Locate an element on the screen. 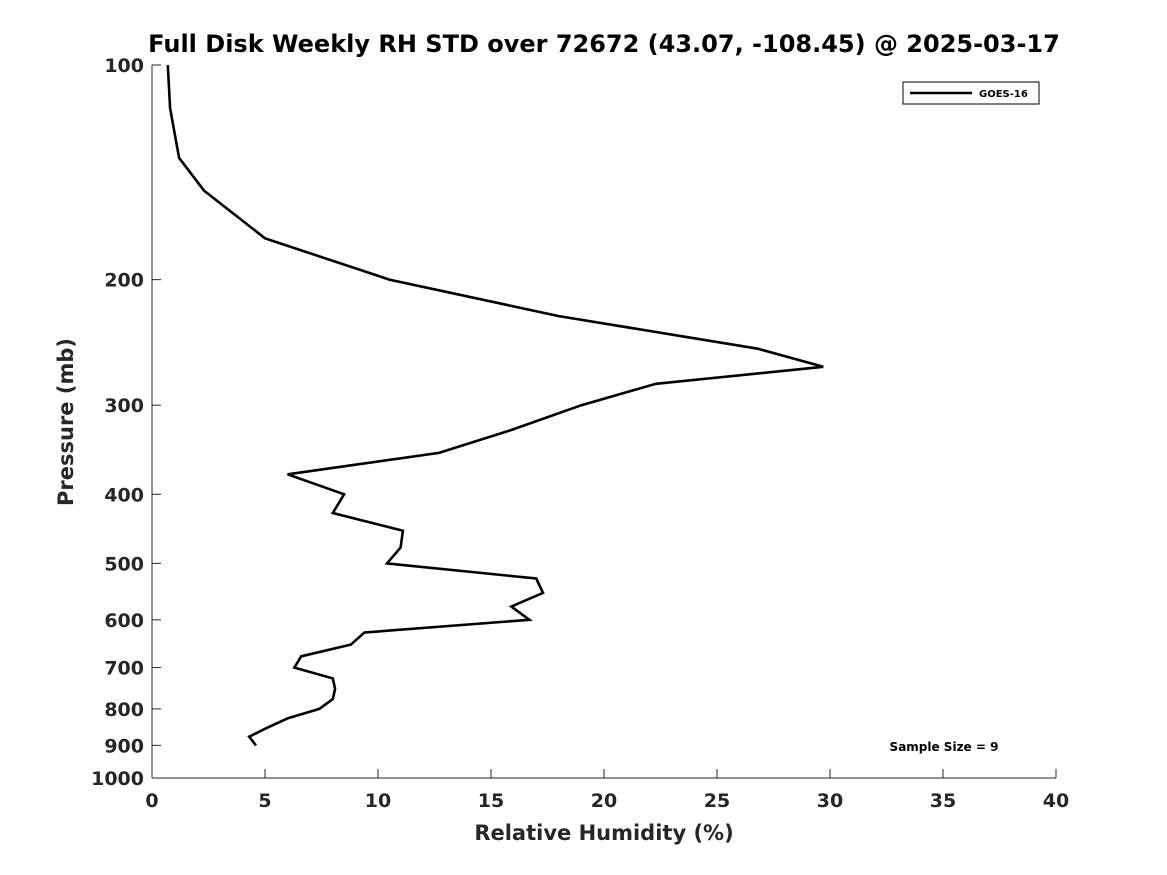 The image size is (1167, 875). y-tick-label: 600 is located at coordinates (124, 621).